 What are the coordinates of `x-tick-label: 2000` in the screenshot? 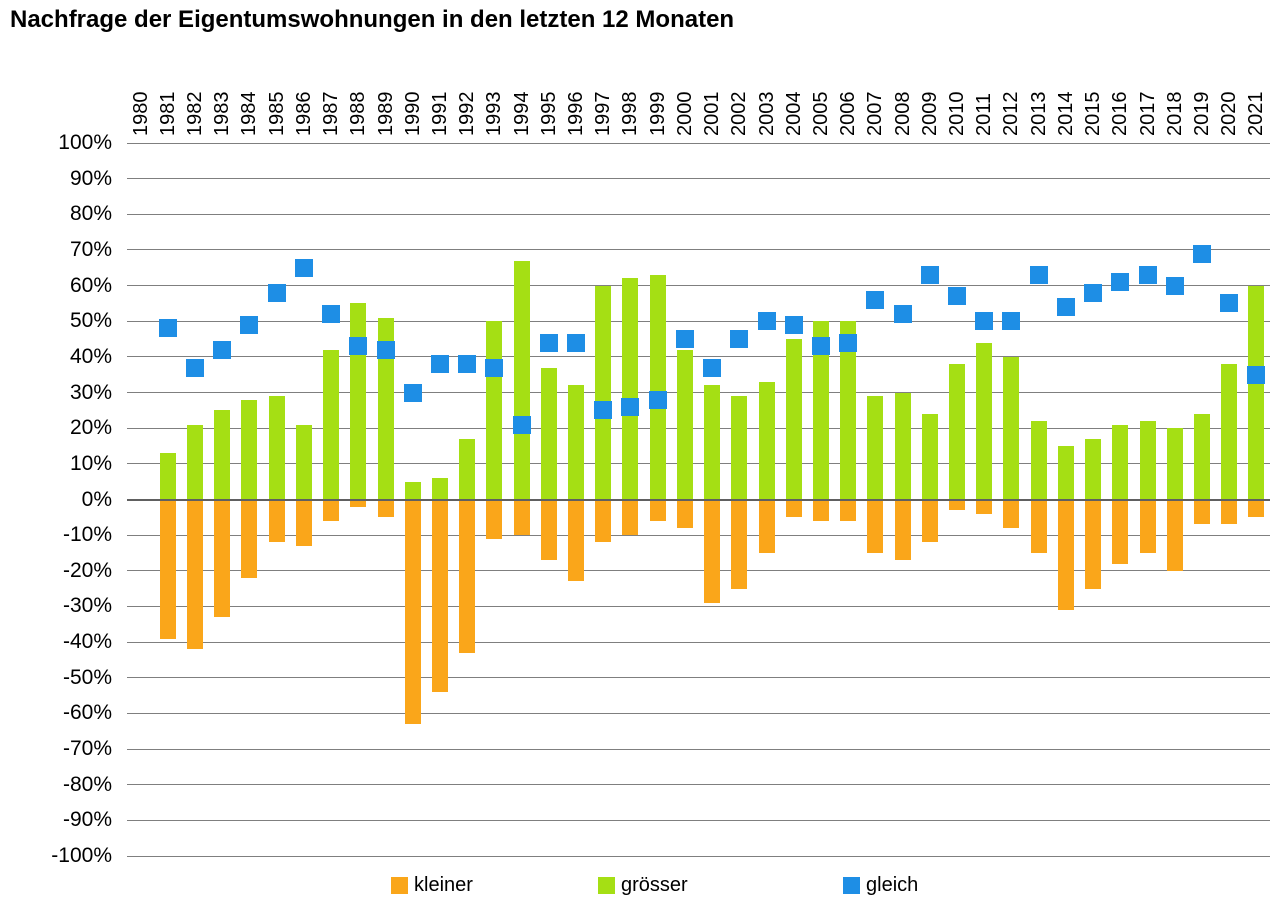 It's located at (684, 114).